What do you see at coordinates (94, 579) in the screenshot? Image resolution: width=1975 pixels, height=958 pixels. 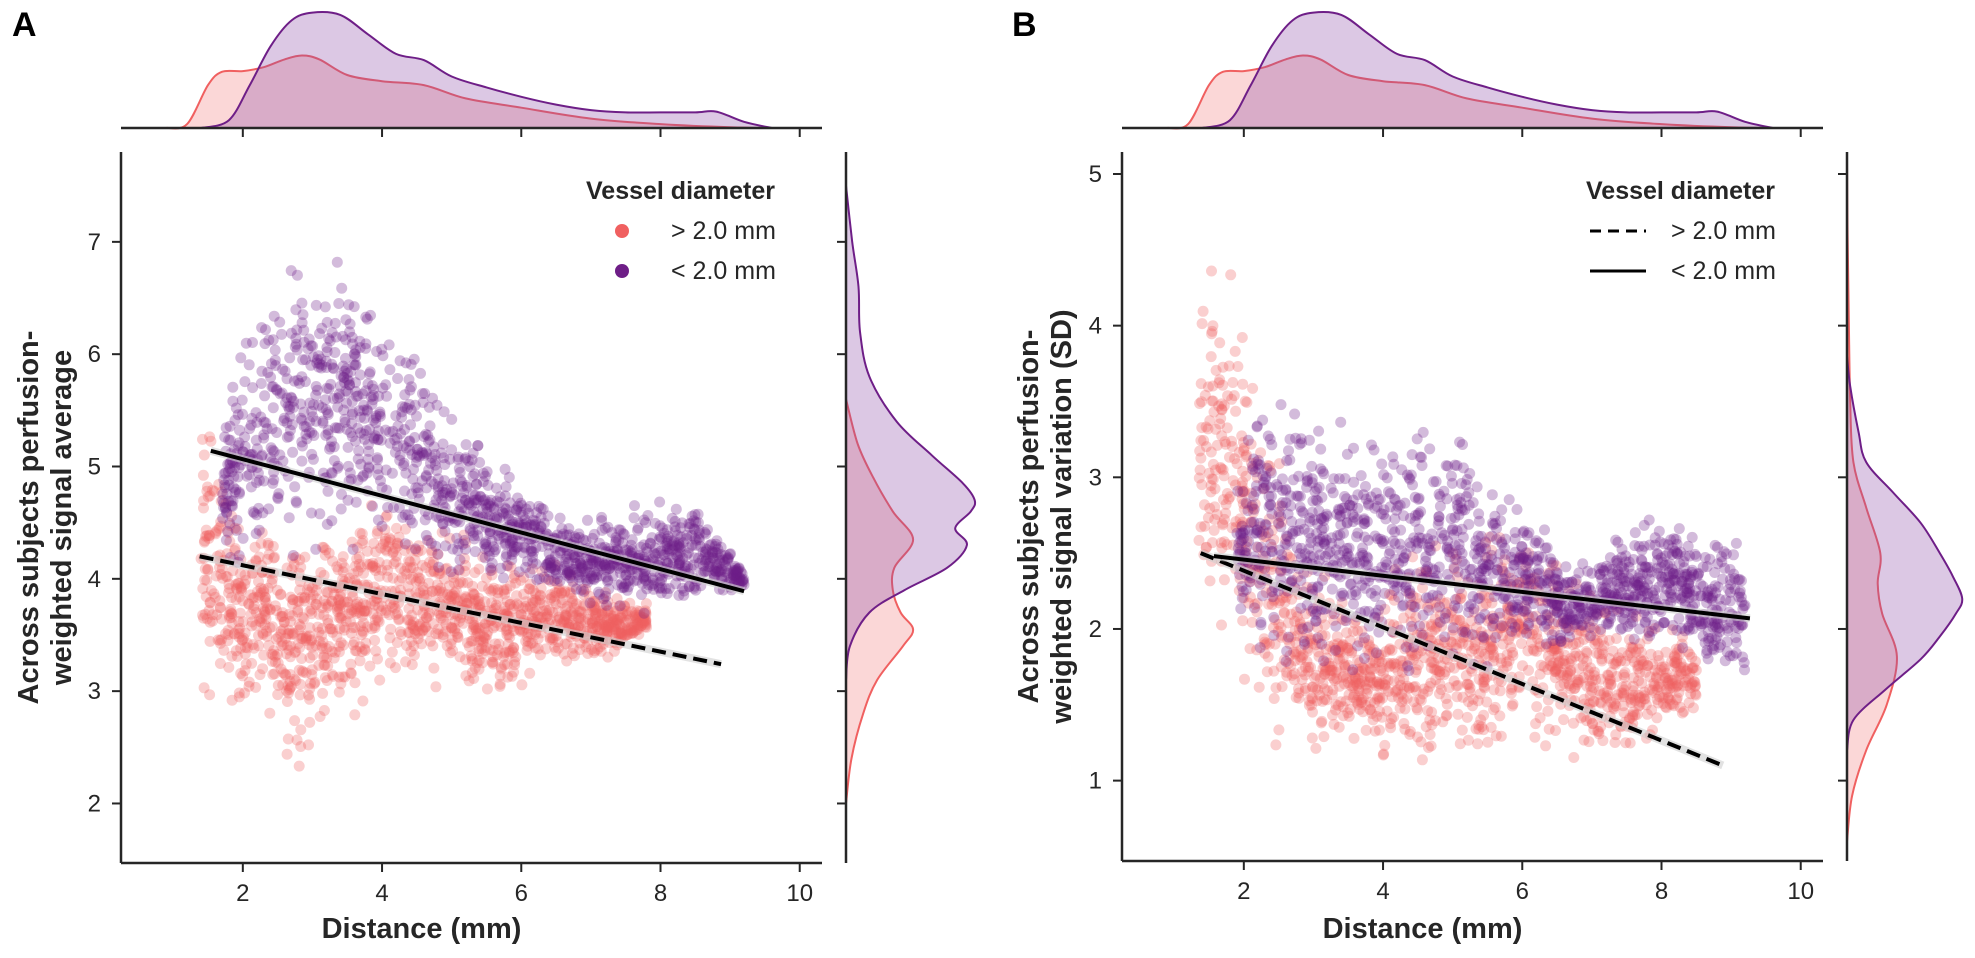 I see `y-tick-label: 4` at bounding box center [94, 579].